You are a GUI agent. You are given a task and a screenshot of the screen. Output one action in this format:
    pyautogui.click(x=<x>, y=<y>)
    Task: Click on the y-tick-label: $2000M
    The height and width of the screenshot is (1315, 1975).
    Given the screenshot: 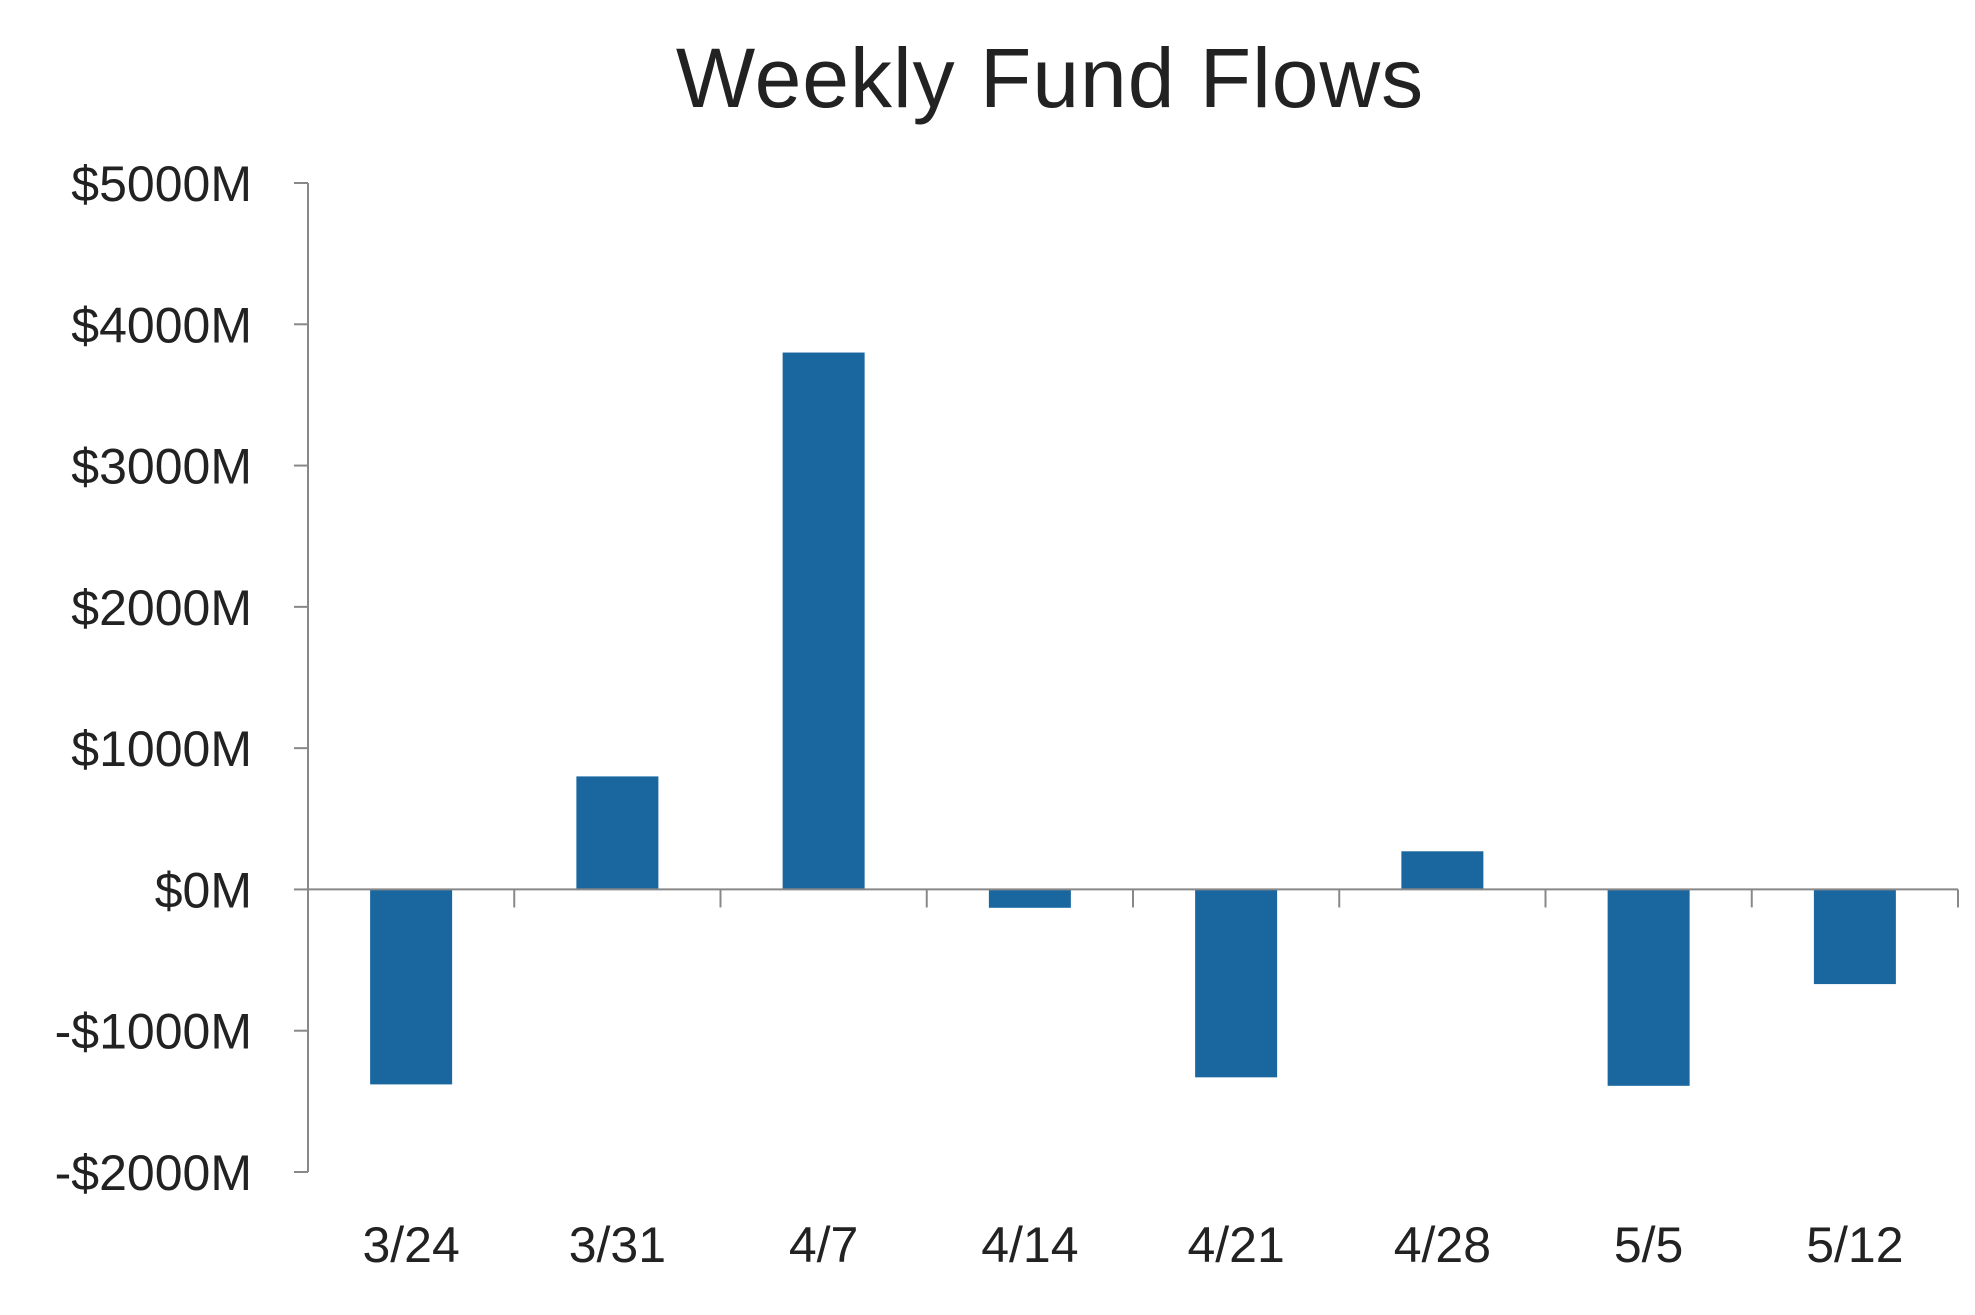 What is the action you would take?
    pyautogui.click(x=161, y=608)
    